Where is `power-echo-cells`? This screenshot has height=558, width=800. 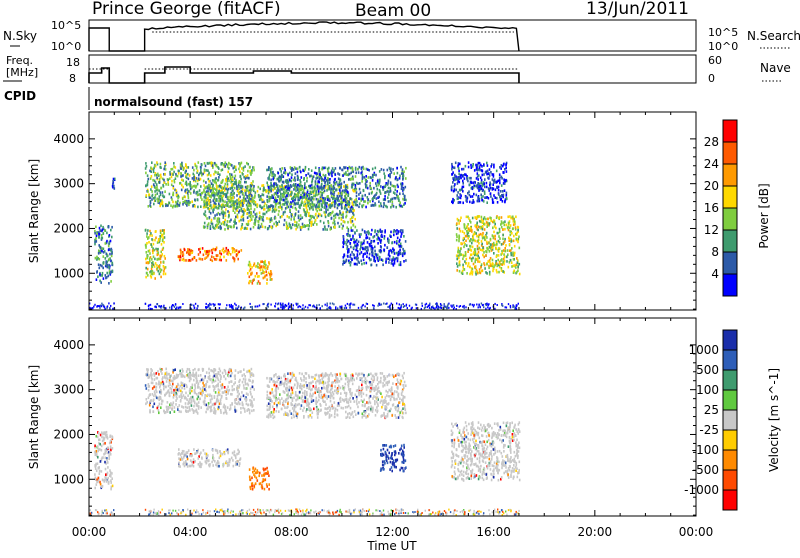 power-echo-cells is located at coordinates (305, 235).